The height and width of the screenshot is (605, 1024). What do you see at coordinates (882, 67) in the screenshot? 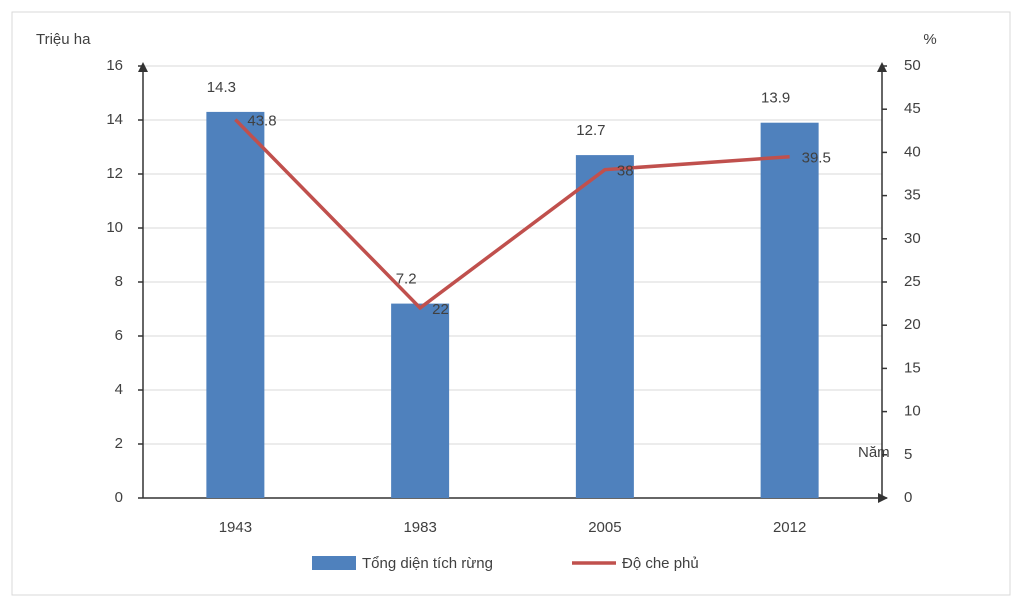
I see `y2-axis-arrow` at bounding box center [882, 67].